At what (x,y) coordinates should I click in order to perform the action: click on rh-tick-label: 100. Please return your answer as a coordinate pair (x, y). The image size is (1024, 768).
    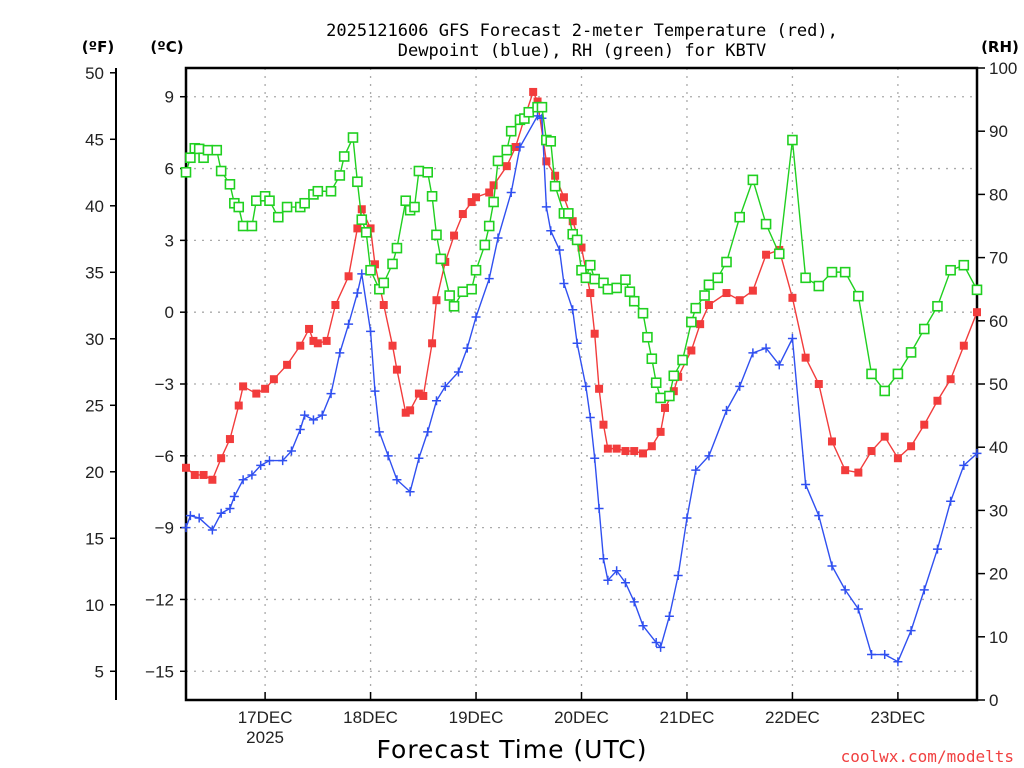
    Looking at the image, I should click on (1003, 68).